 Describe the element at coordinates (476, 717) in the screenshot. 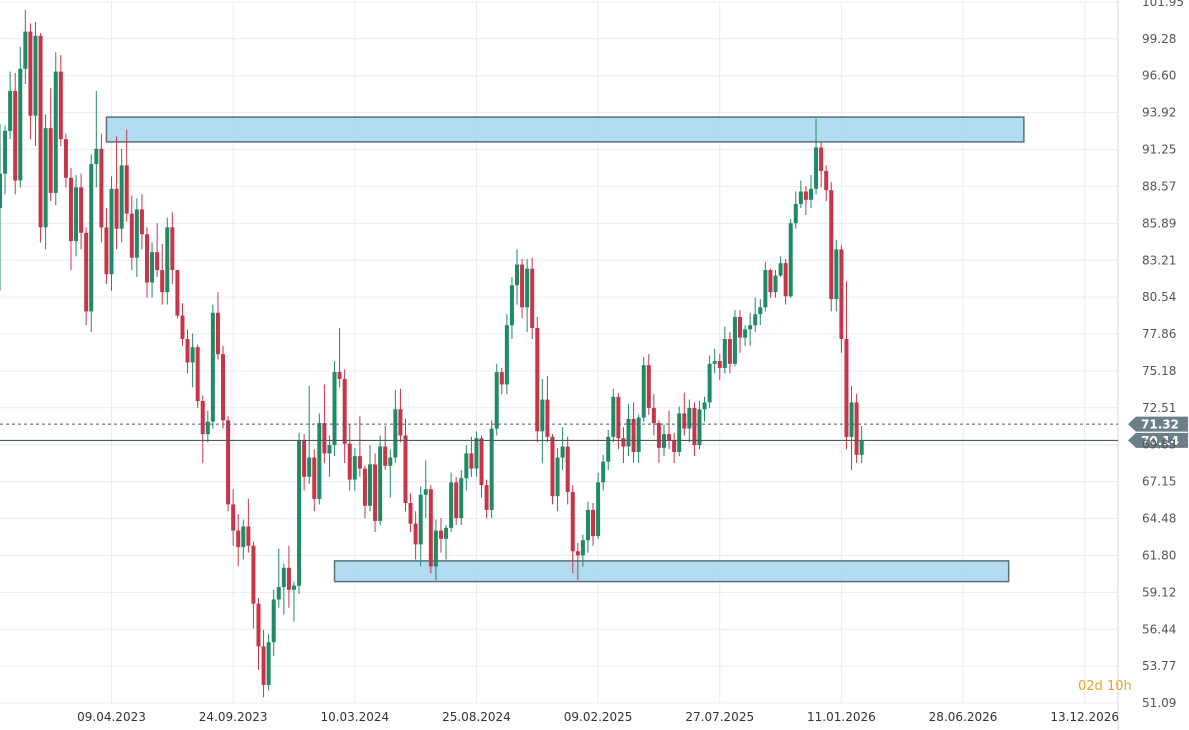

I see `x-tick-label: 25.08.2024` at that location.